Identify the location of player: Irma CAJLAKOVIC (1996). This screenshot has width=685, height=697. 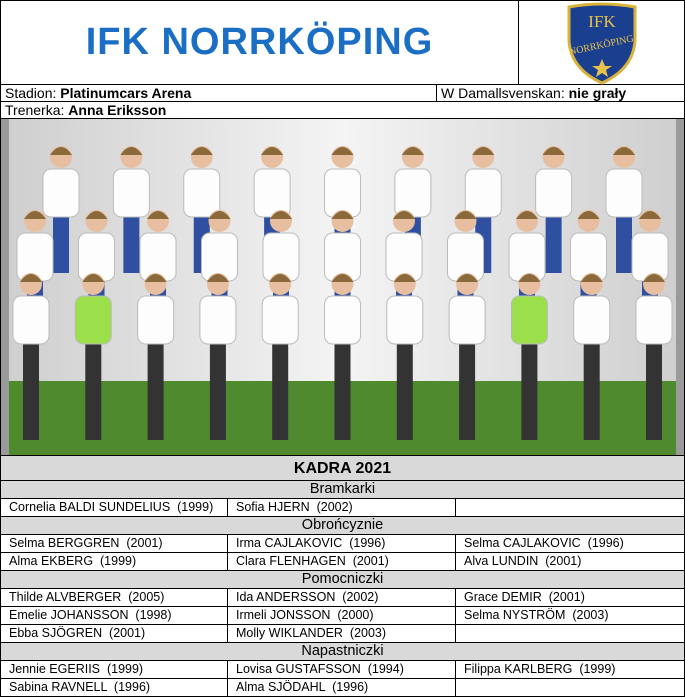
(342, 544).